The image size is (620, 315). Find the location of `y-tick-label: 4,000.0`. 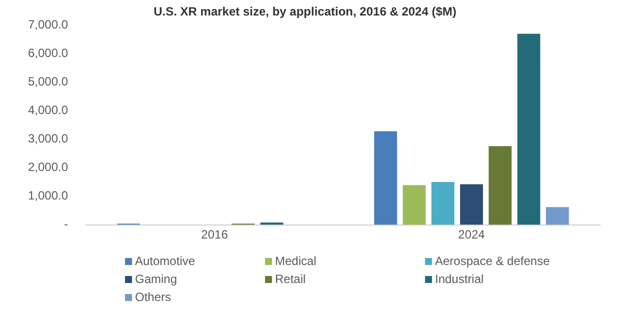

y-tick-label: 4,000.0 is located at coordinates (48, 110).